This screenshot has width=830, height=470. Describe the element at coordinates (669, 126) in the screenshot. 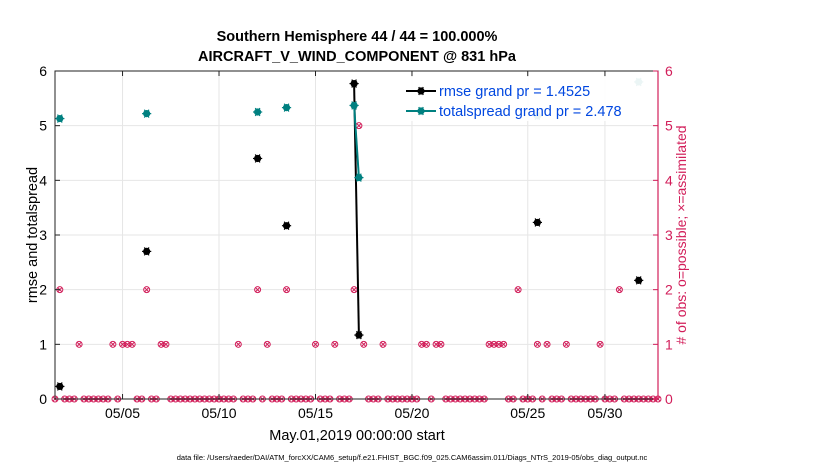

I see `y-tick-label-right: 5` at that location.